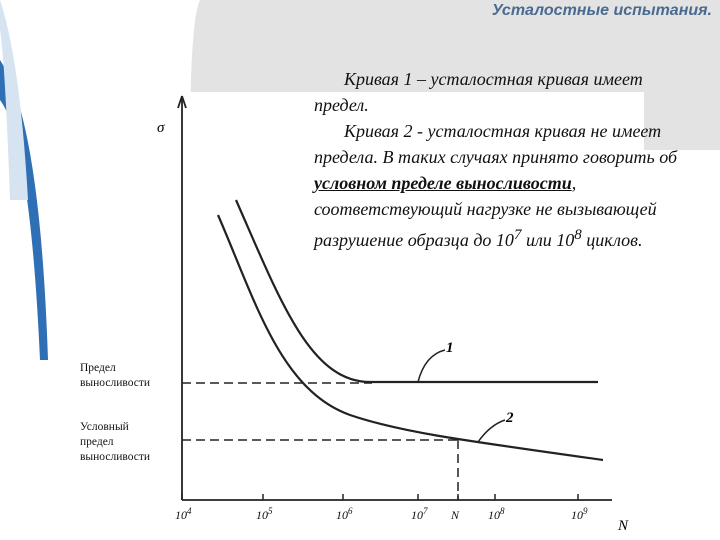 Image resolution: width=720 pixels, height=540 pixels. Describe the element at coordinates (161, 128) in the screenshot. I see `y-axis-label: σ` at that location.